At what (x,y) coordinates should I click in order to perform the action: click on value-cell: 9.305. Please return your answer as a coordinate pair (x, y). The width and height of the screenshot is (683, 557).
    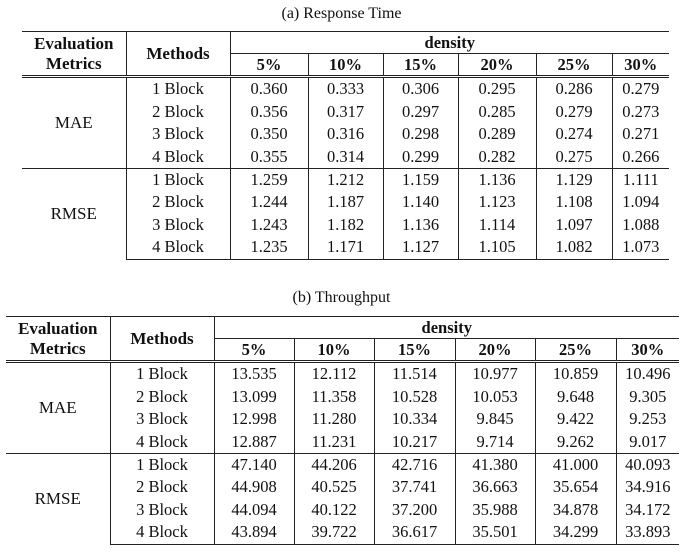
    Looking at the image, I should click on (648, 396).